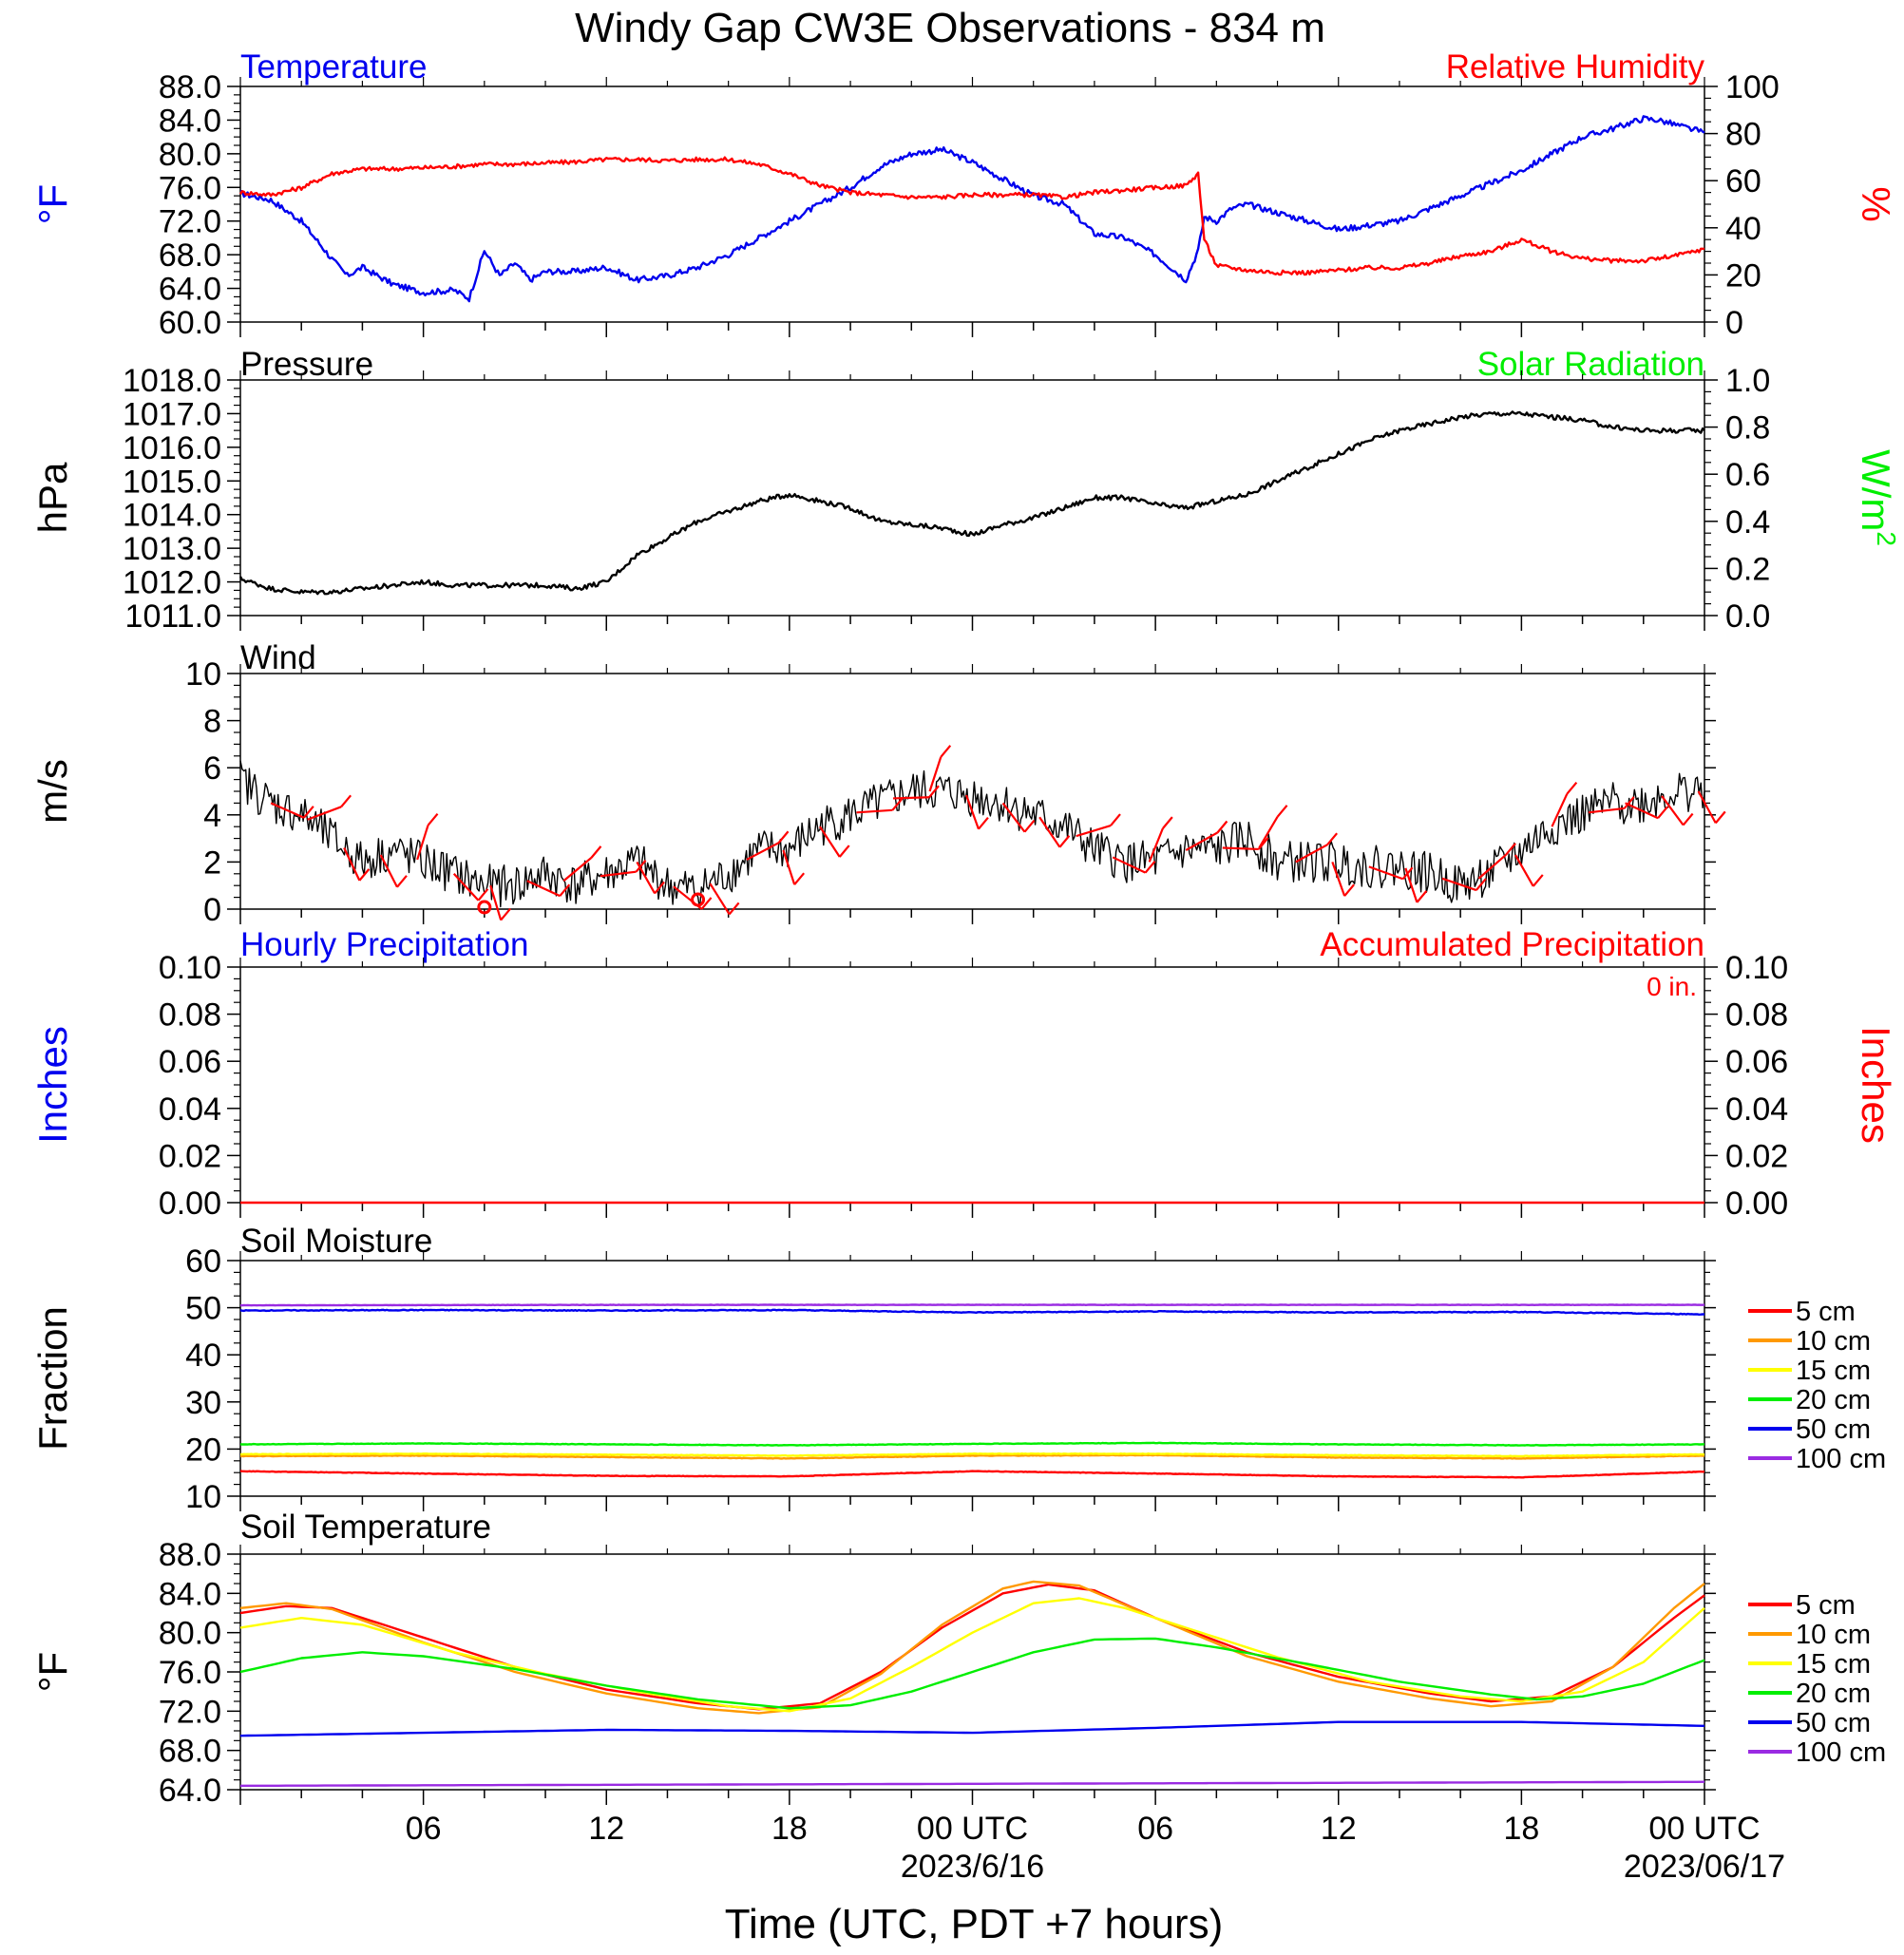 The width and height of the screenshot is (1904, 1955). I want to click on left-tick-label: 1013.0, so click(172, 549).